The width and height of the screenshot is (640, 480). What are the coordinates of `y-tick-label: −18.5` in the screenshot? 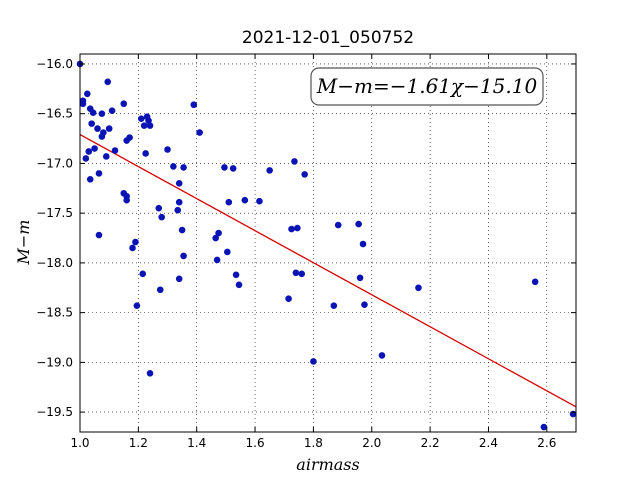 It's located at (54, 313).